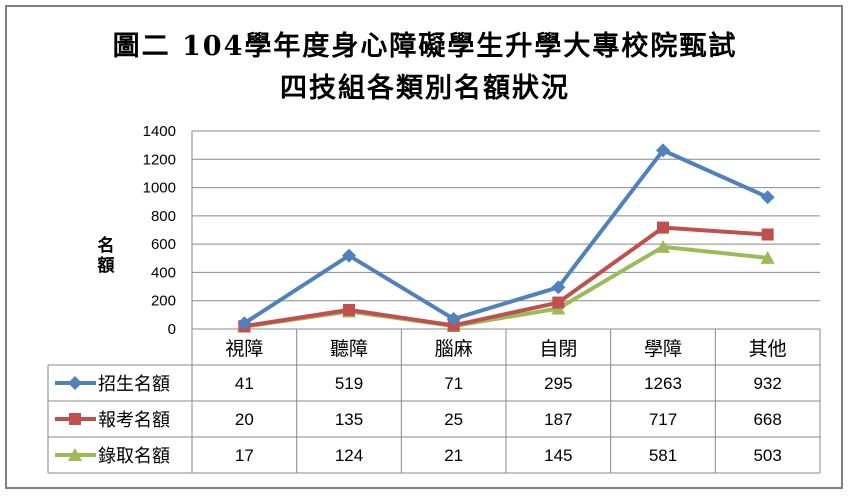 The height and width of the screenshot is (496, 850). What do you see at coordinates (134, 456) in the screenshot?
I see `legend-label-2: 錄取名額` at bounding box center [134, 456].